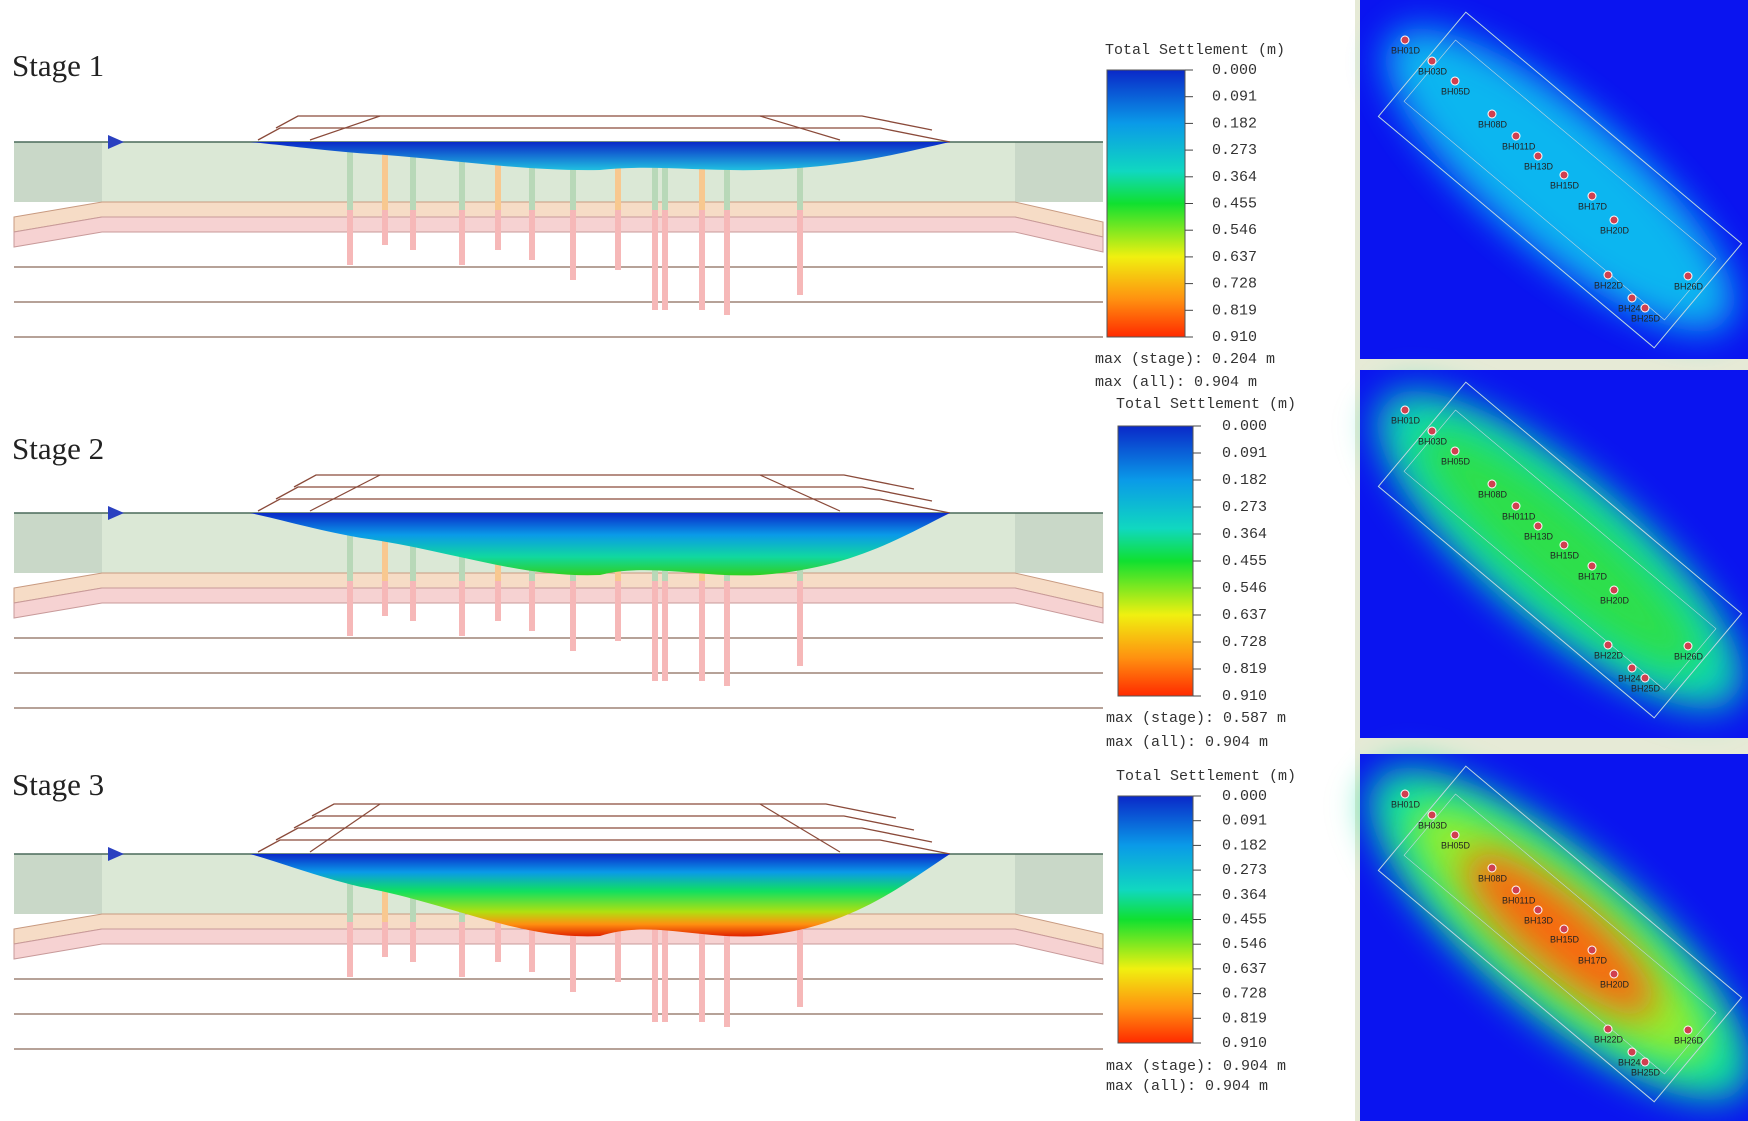 This screenshot has height=1121, width=1748. I want to click on max-all: max (all): 0.904 m, so click(1187, 742).